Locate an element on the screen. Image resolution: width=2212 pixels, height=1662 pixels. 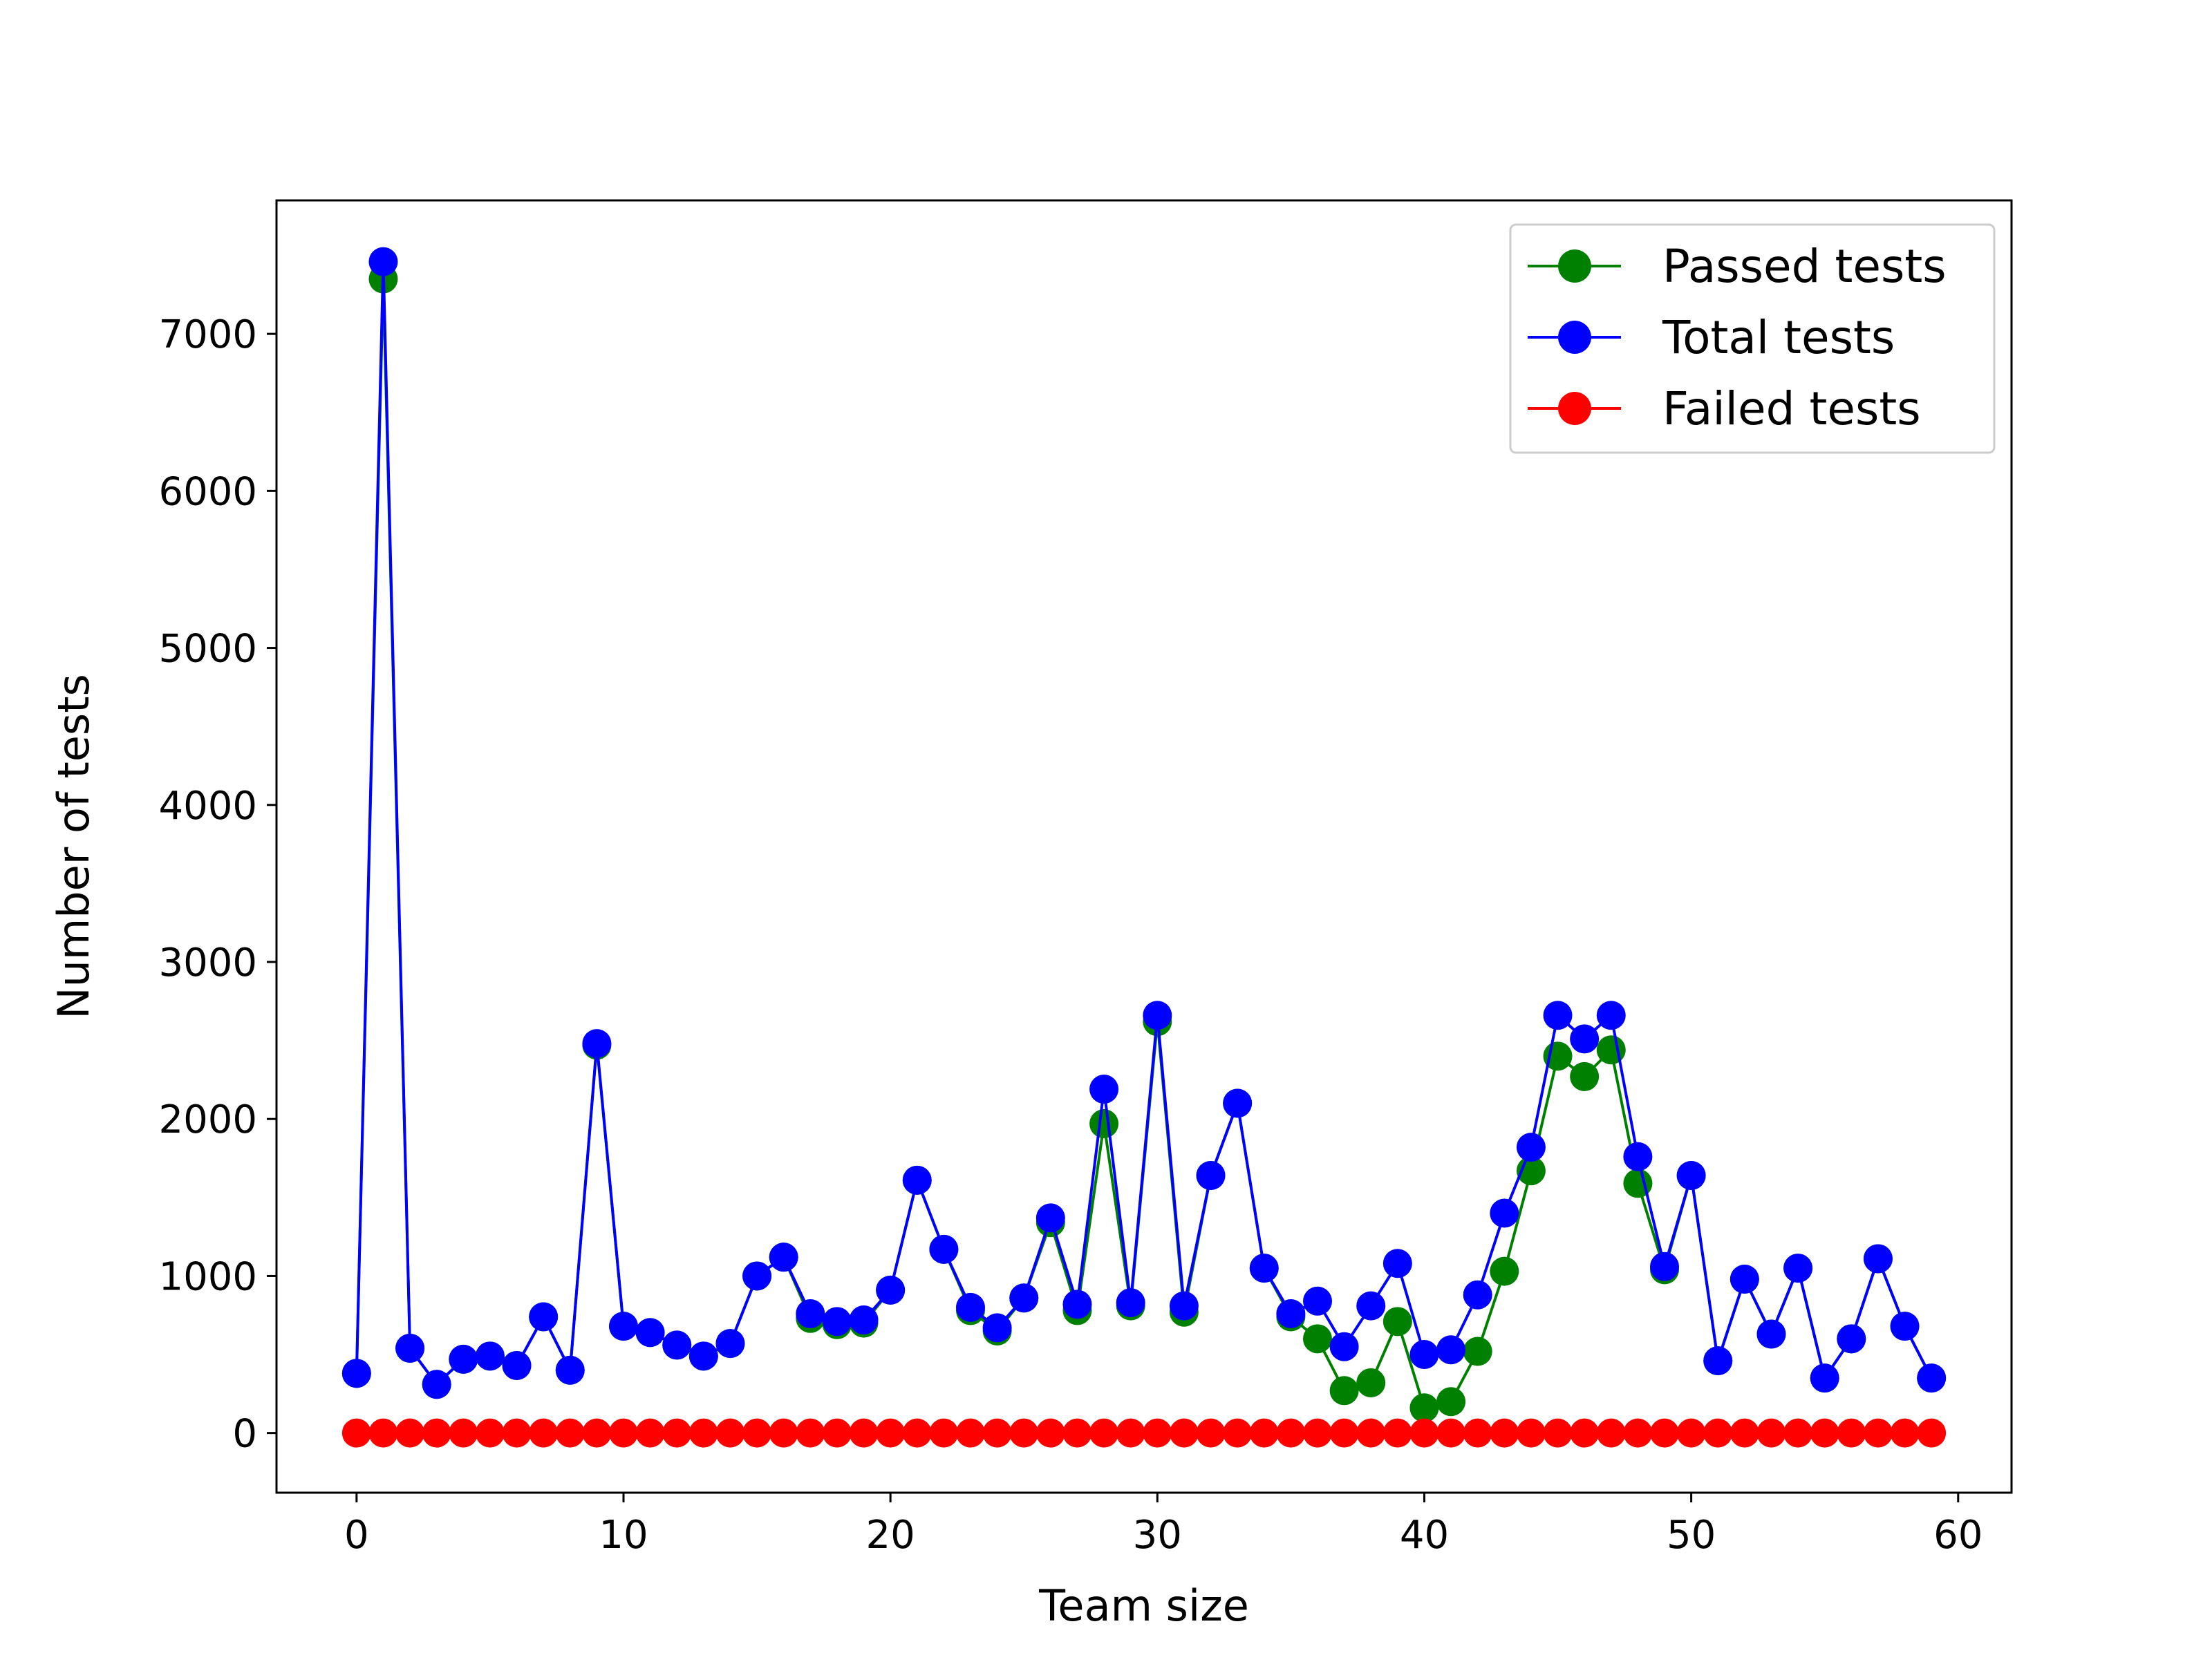
legend-box is located at coordinates (1752, 339).